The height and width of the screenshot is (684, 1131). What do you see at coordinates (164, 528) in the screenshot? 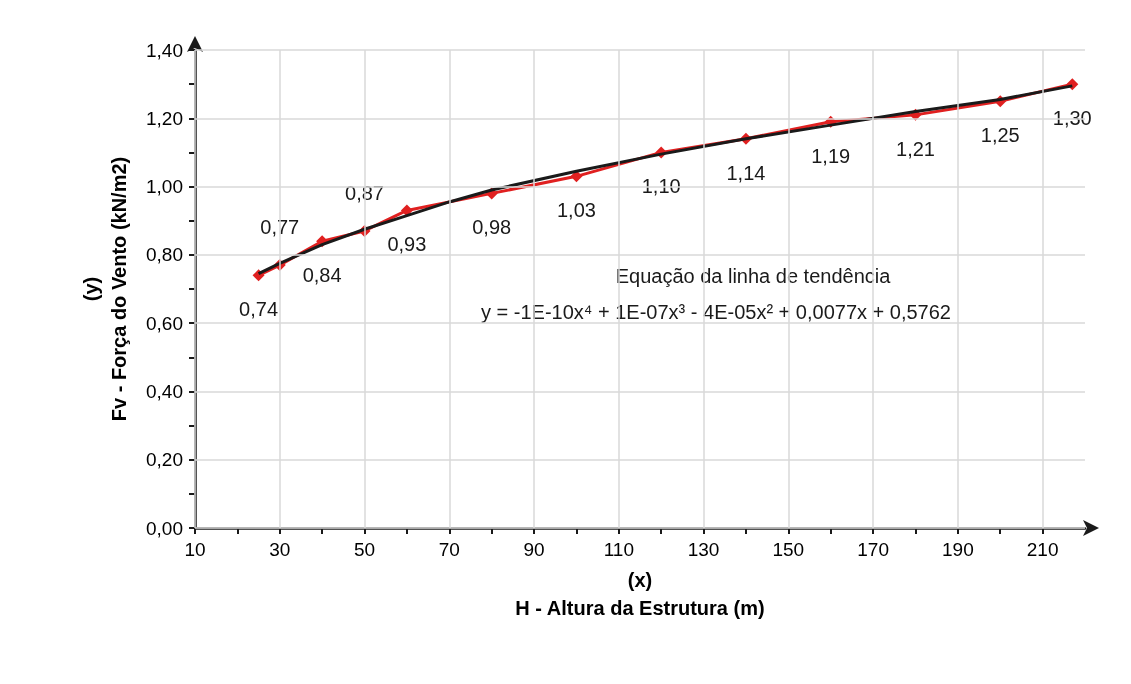
I see `y-tick-label: 0,00` at bounding box center [164, 528].